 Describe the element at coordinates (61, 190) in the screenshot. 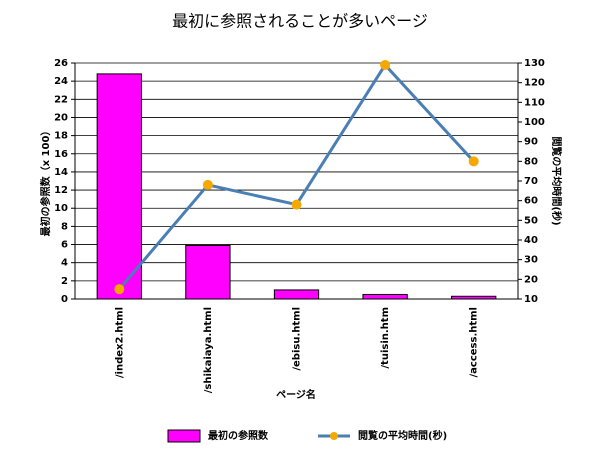

I see `y-tick-label: 12` at that location.